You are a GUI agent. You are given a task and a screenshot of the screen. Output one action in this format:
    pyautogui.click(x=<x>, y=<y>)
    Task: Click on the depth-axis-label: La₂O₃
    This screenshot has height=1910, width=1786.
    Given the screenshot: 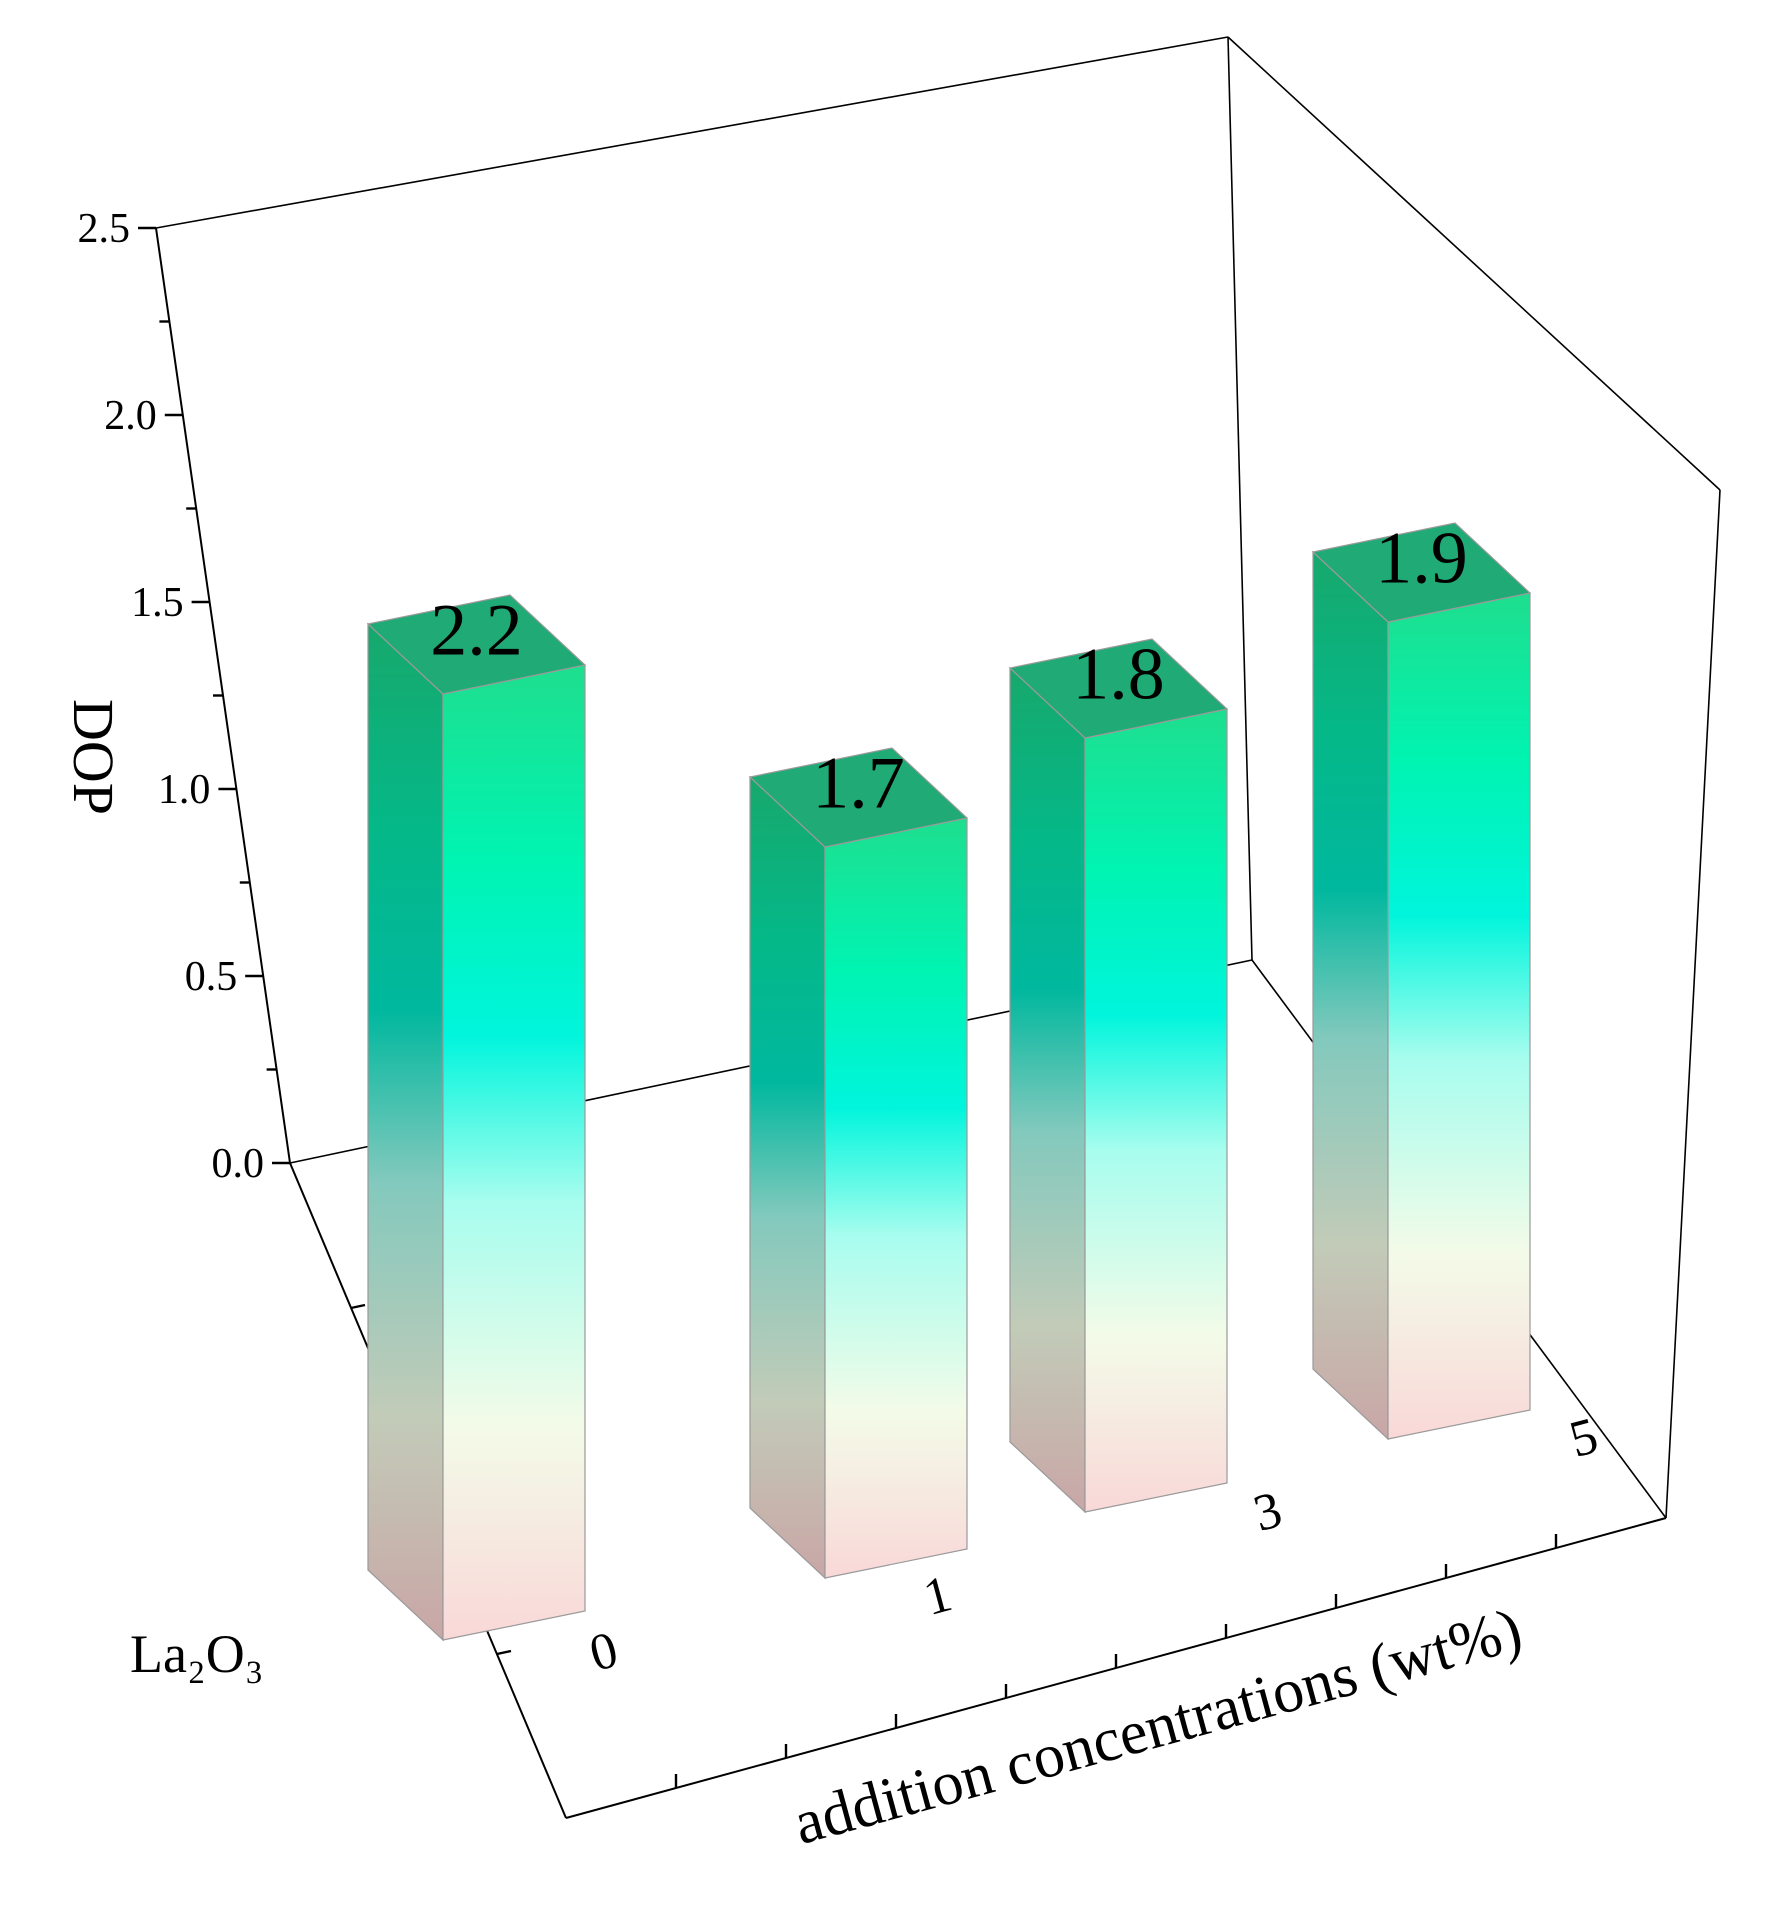 What is the action you would take?
    pyautogui.click(x=197, y=1654)
    